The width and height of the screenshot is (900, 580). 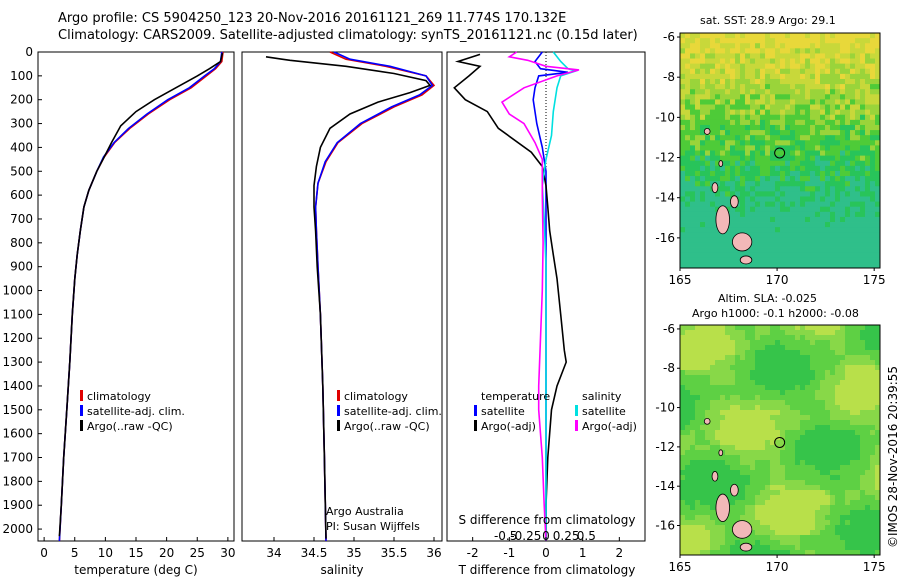 What do you see at coordinates (546, 553) in the screenshot?
I see `diff-xtick-label-2: 0` at bounding box center [546, 553].